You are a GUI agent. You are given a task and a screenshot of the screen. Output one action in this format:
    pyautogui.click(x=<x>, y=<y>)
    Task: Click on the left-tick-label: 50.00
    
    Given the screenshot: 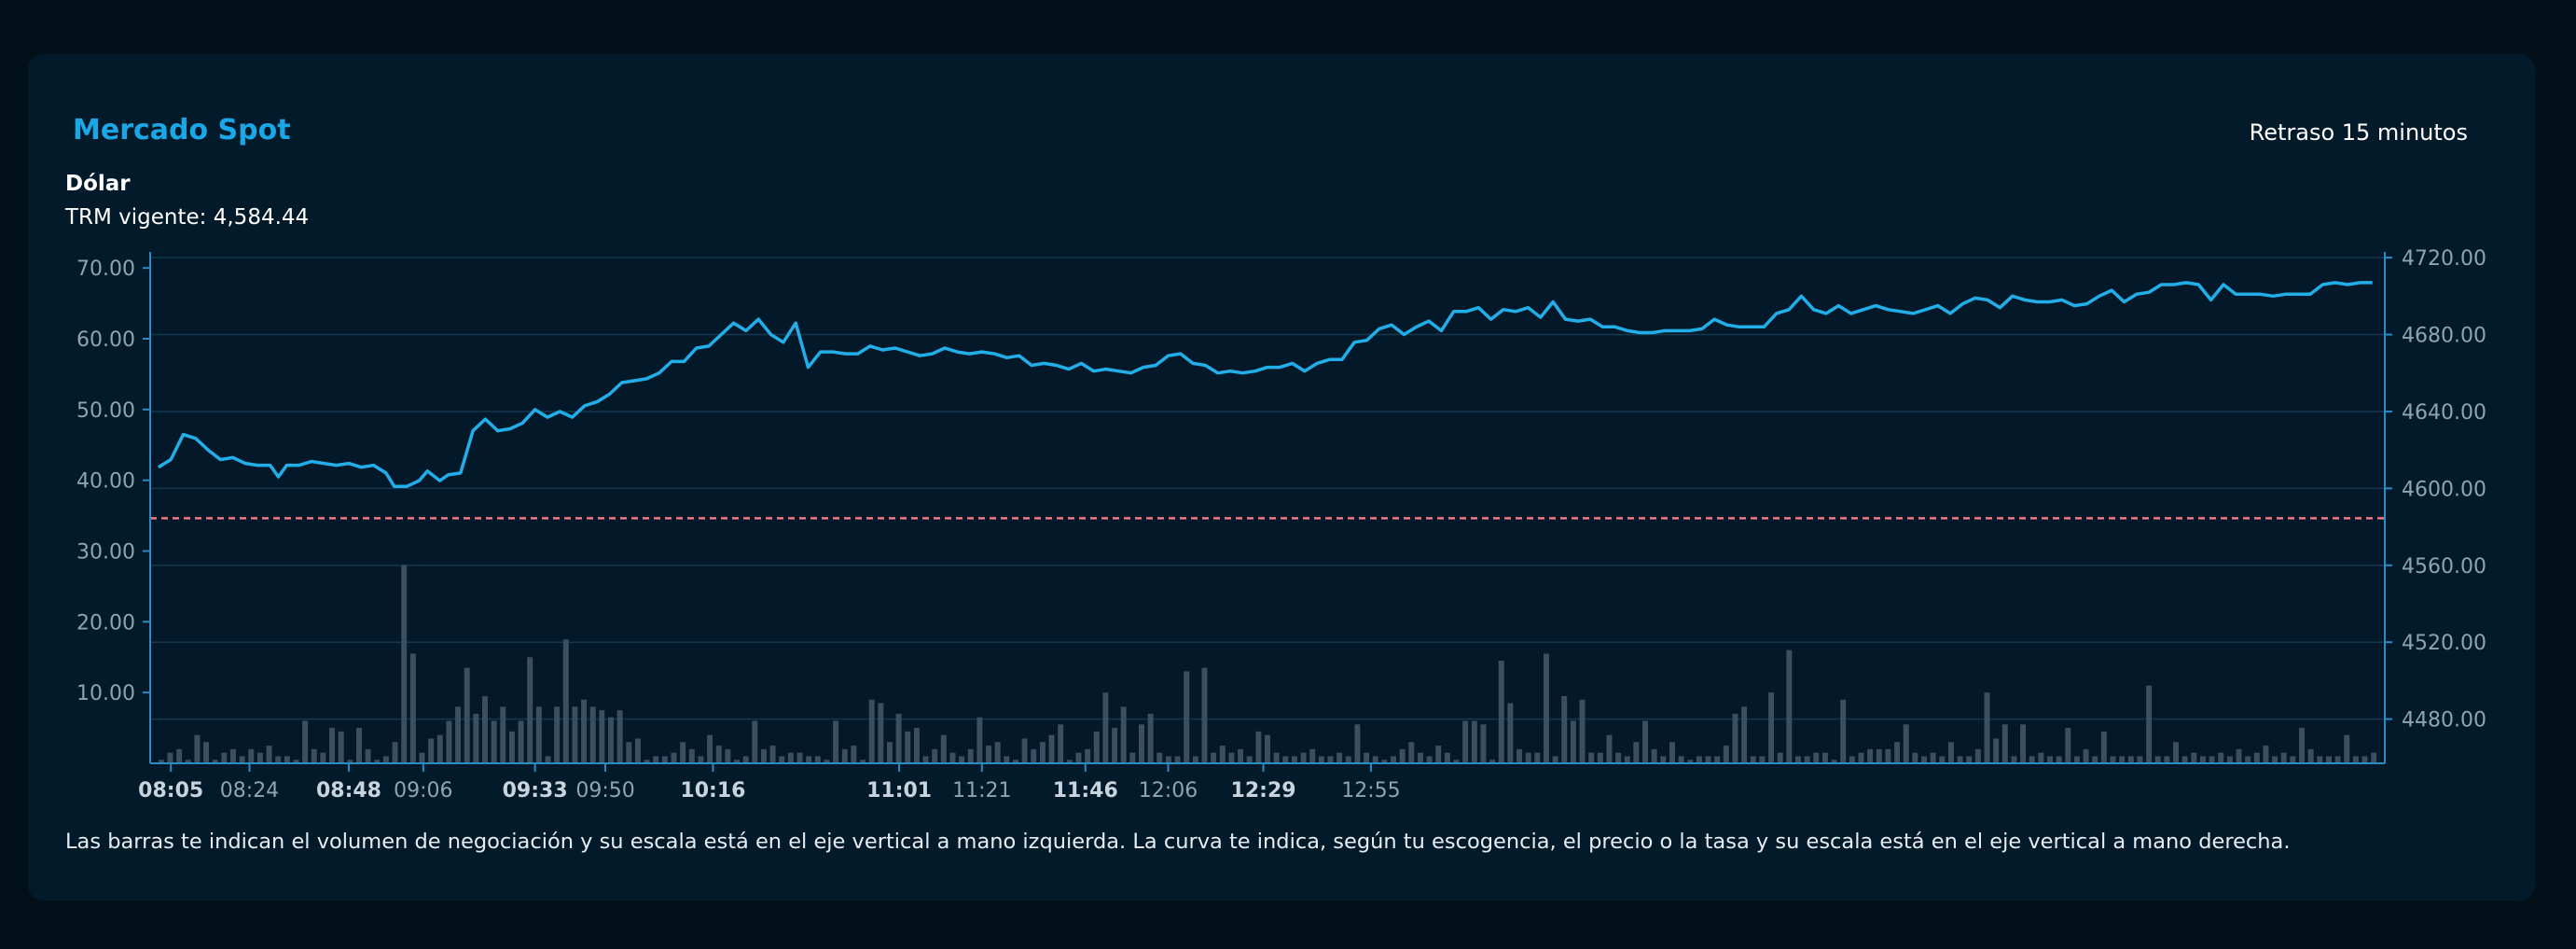 What is the action you would take?
    pyautogui.click(x=105, y=411)
    